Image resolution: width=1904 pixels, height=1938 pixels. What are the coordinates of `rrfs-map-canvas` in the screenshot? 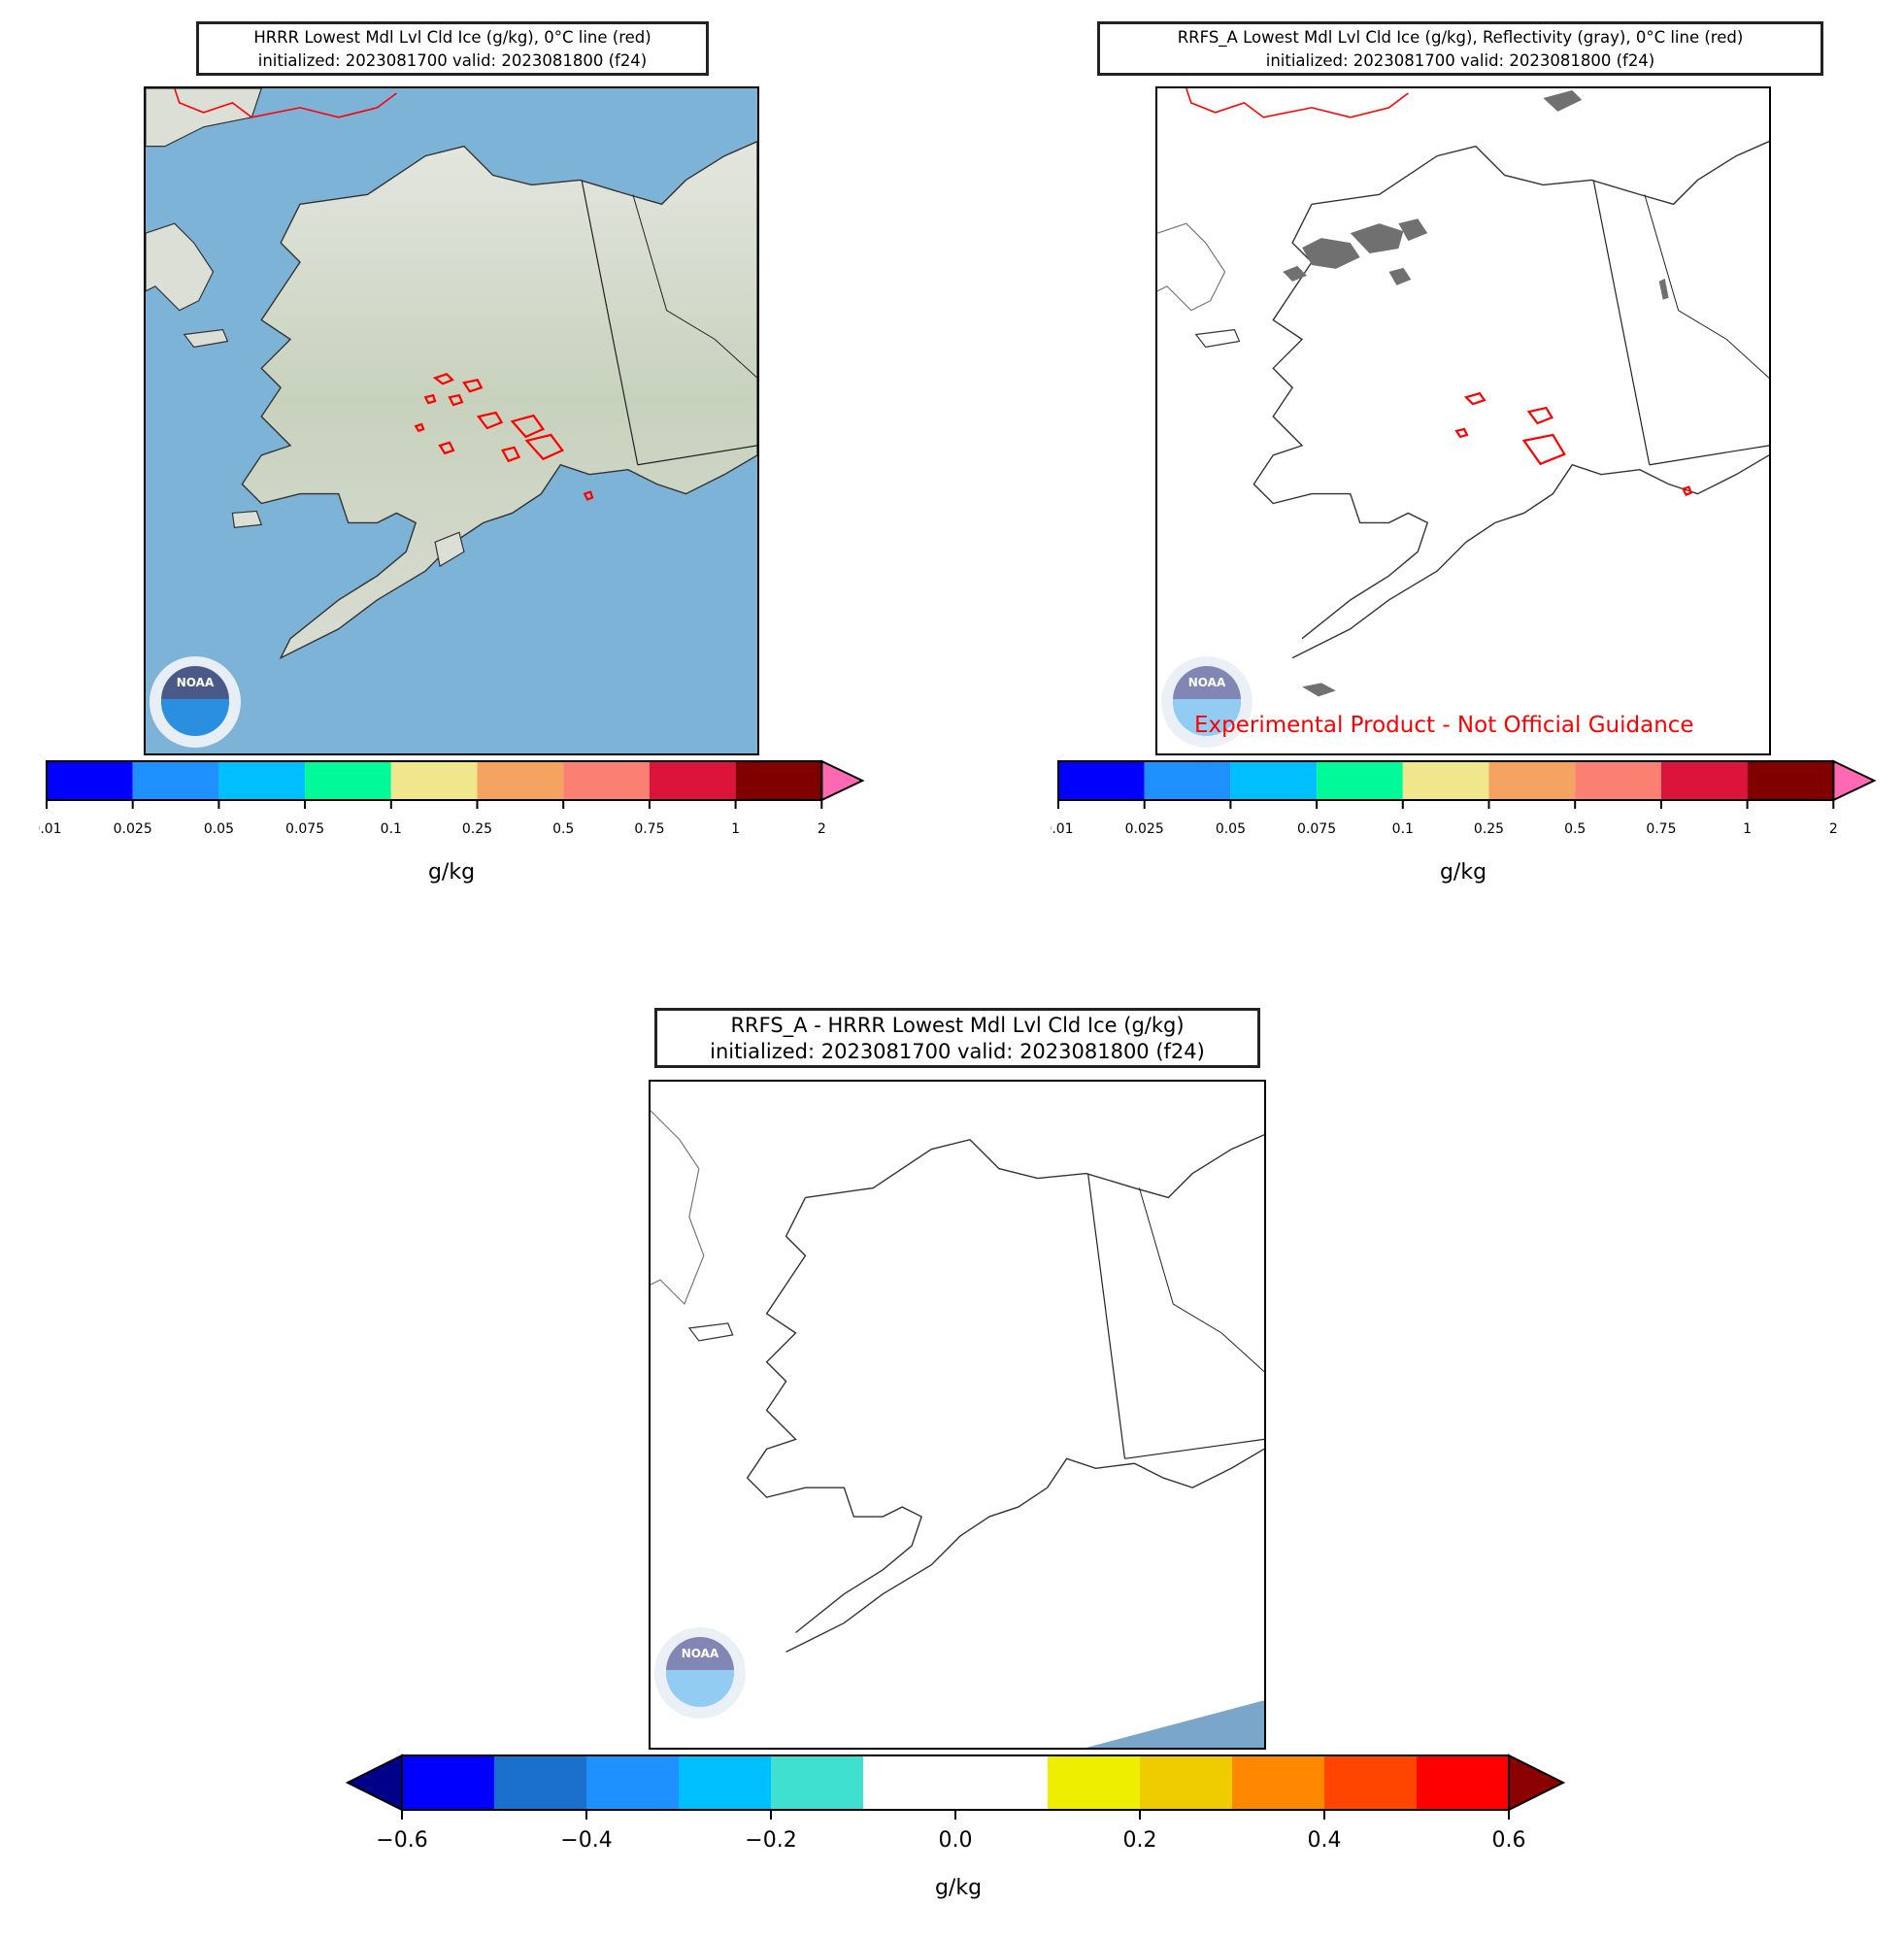 It's located at (1463, 392).